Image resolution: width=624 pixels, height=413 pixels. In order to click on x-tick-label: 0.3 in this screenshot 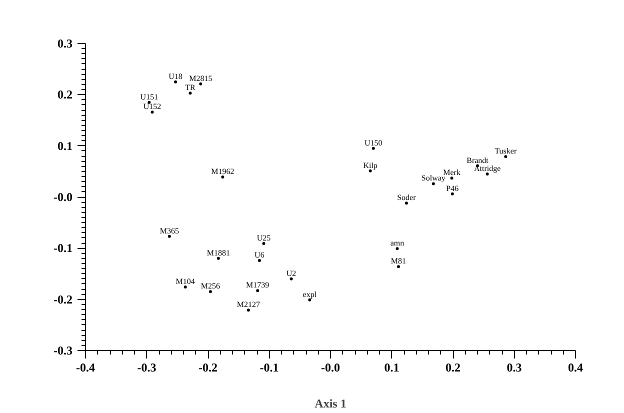, I will do `click(514, 367)`.